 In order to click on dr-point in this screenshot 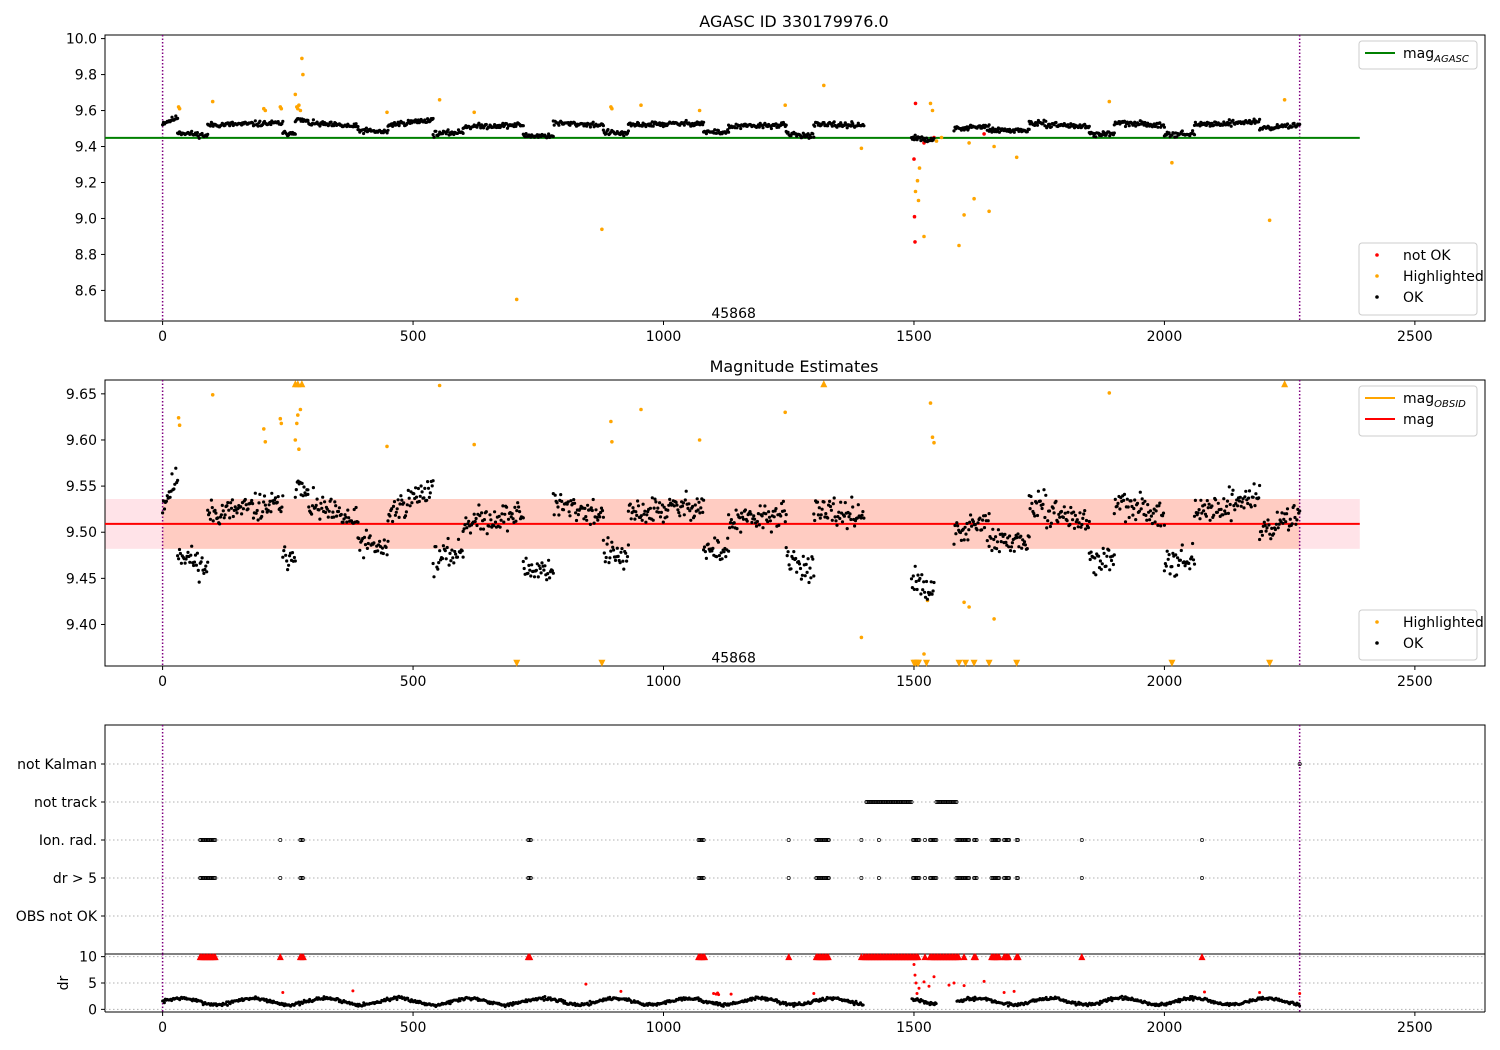, I will do `click(1122, 996)`.